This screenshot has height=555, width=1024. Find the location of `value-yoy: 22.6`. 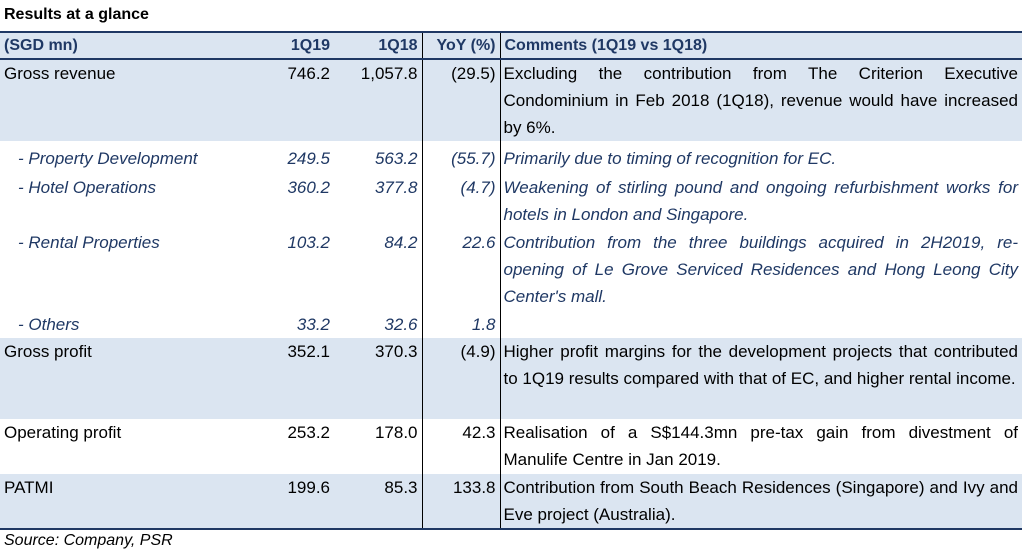

value-yoy: 22.6 is located at coordinates (460, 270).